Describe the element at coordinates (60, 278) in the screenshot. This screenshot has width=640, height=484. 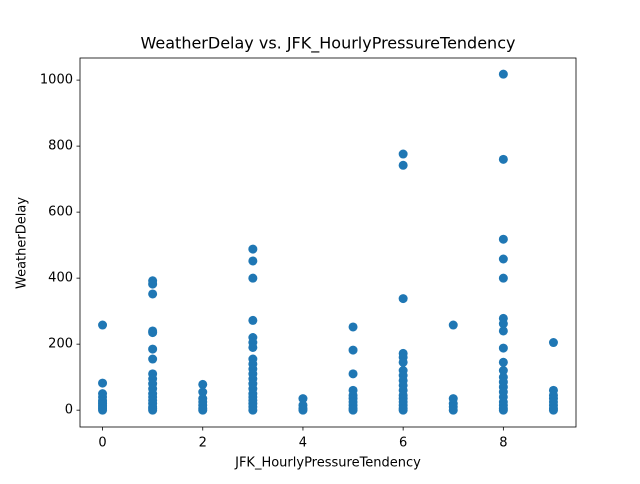
I see `y-tick-label: 400` at that location.